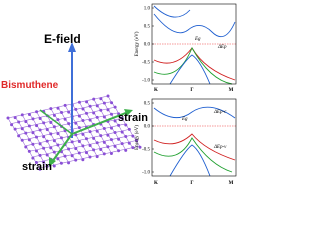  I want to click on field-arrow-head, so click(72, 47).